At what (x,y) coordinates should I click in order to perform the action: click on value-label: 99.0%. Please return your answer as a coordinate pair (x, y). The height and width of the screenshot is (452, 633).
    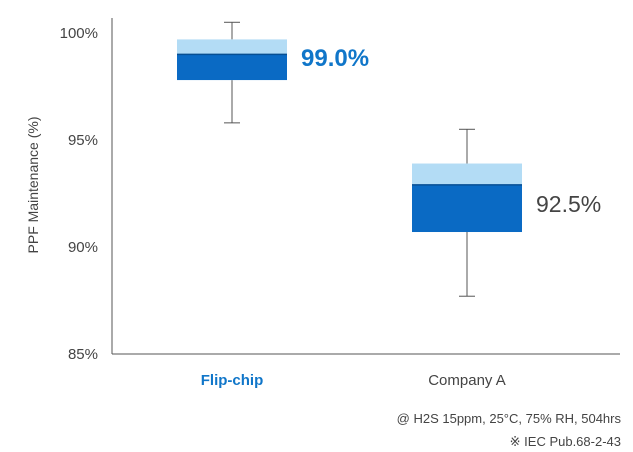
    Looking at the image, I should click on (335, 58).